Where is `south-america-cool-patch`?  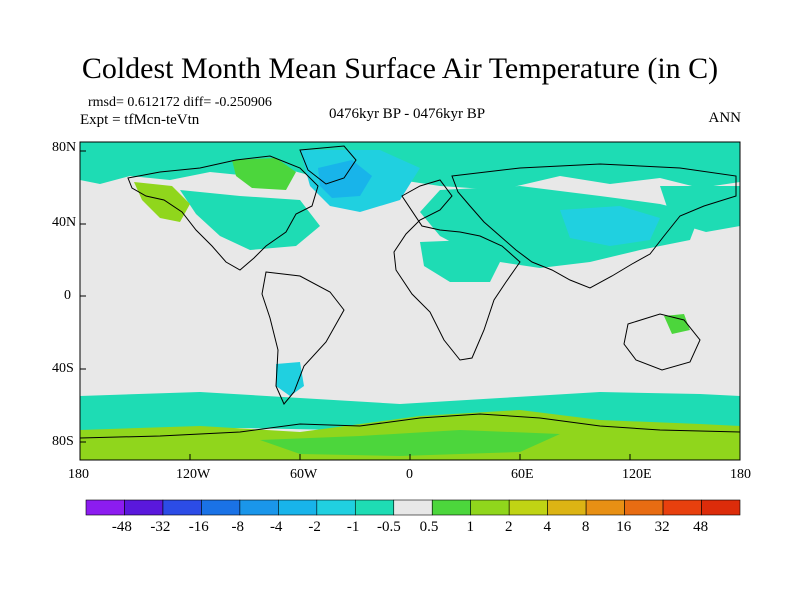
south-america-cool-patch is located at coordinates (290, 379).